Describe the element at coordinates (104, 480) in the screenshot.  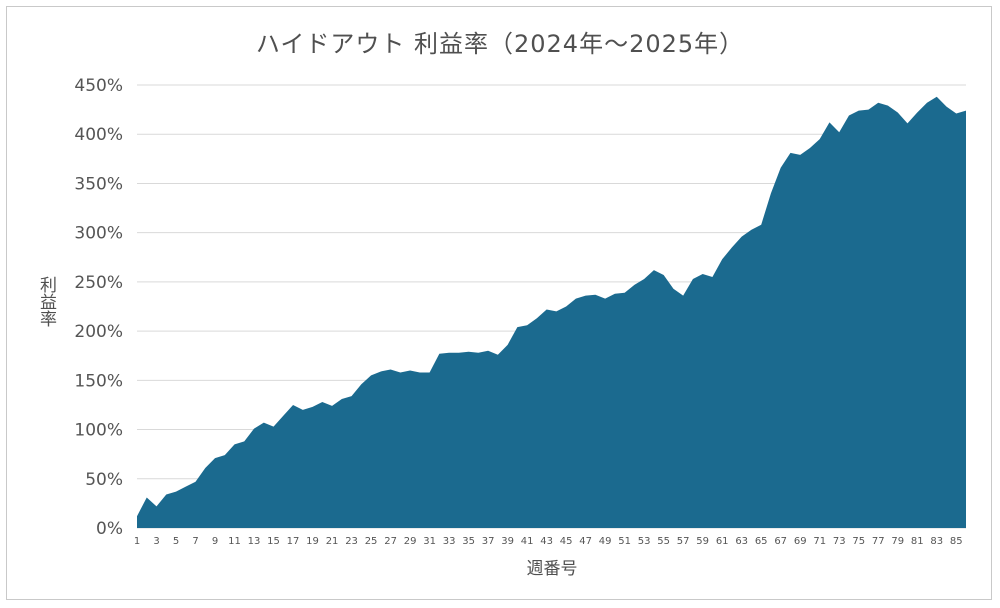
I see `y-tick-label: 50%` at that location.